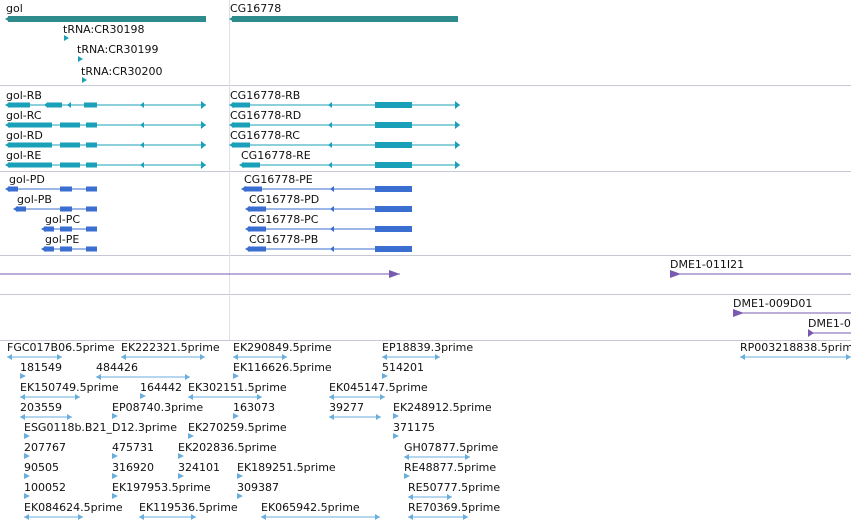  Describe the element at coordinates (170, 347) in the screenshot. I see `est-label: EK222321.5prime` at that location.